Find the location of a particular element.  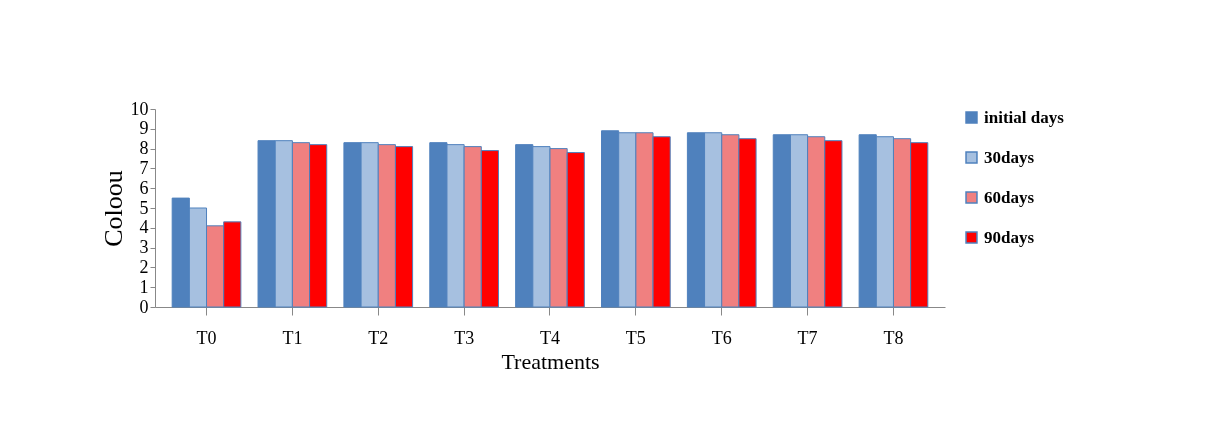

legend-label: 60days is located at coordinates (1009, 197).